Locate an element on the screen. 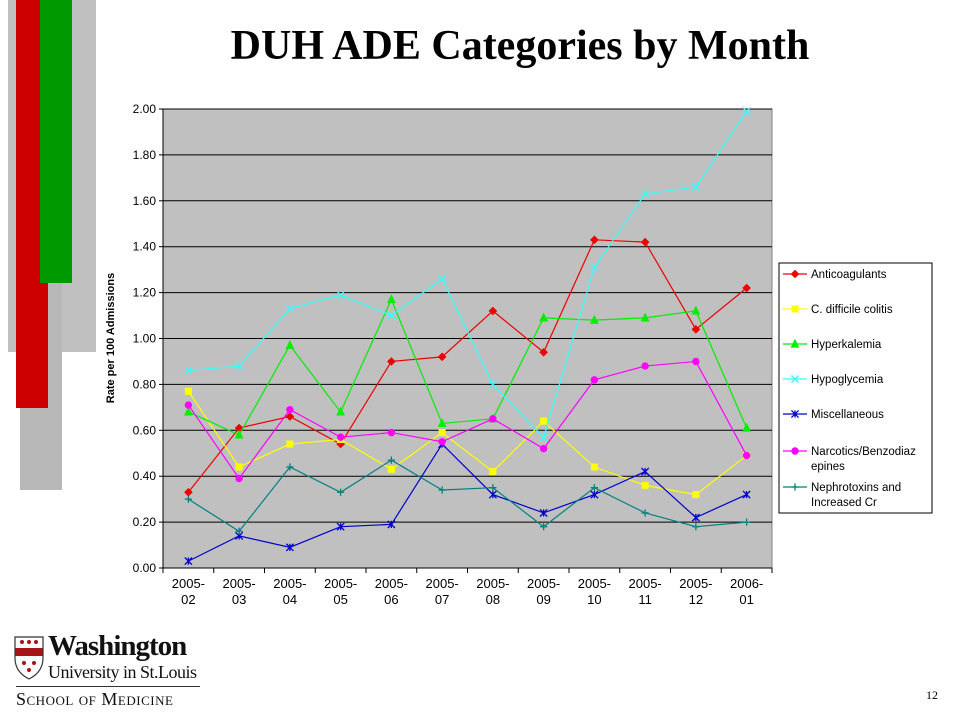  legend-label: Miscellaneous is located at coordinates (847, 415).